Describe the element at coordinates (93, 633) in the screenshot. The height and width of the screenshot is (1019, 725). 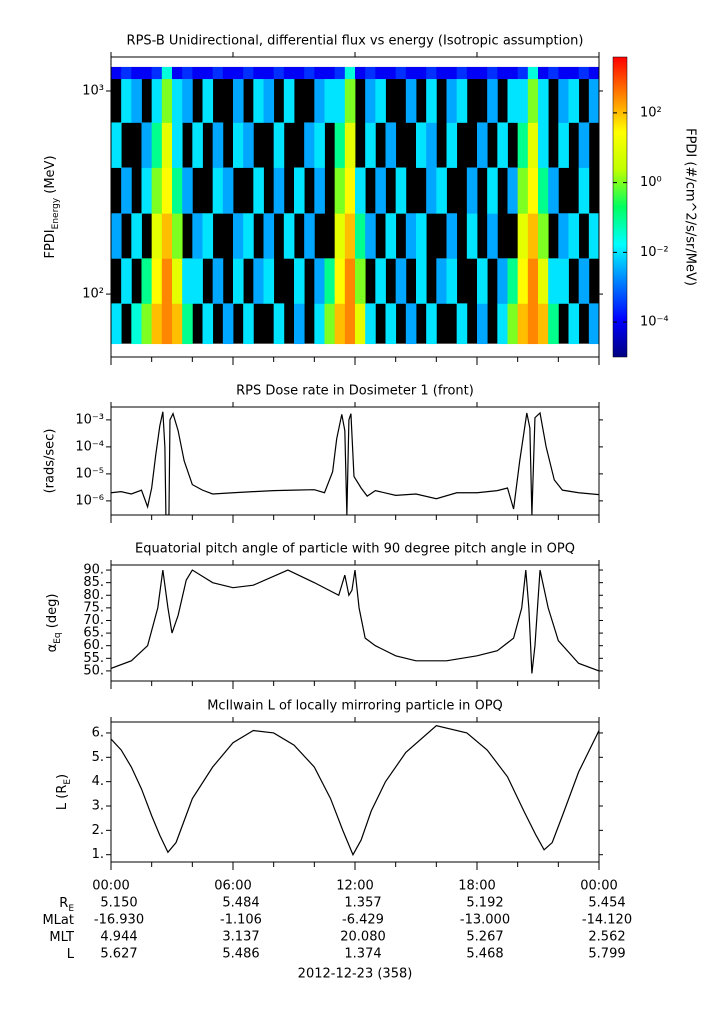
I see `y-tick-label: 65.` at that location.